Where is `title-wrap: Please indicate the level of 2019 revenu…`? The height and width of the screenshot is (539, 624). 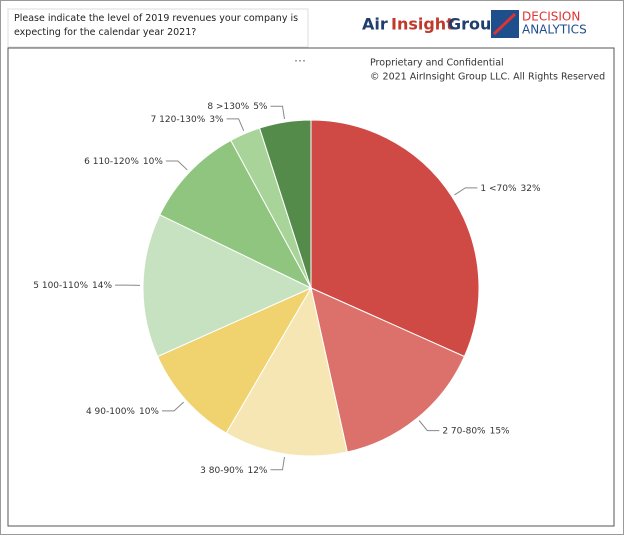 title-wrap: Please indicate the level of 2019 revenu… is located at coordinates (159, 29).